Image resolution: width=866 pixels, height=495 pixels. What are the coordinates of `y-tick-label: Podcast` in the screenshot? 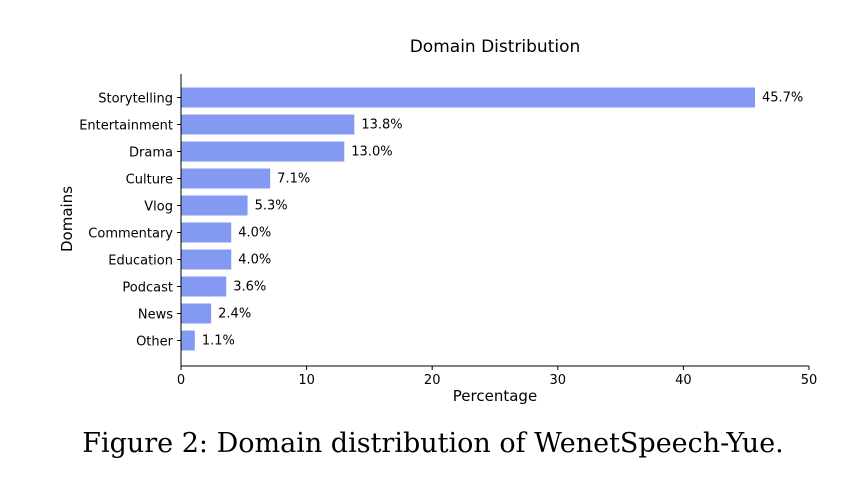 It's located at (147, 288).